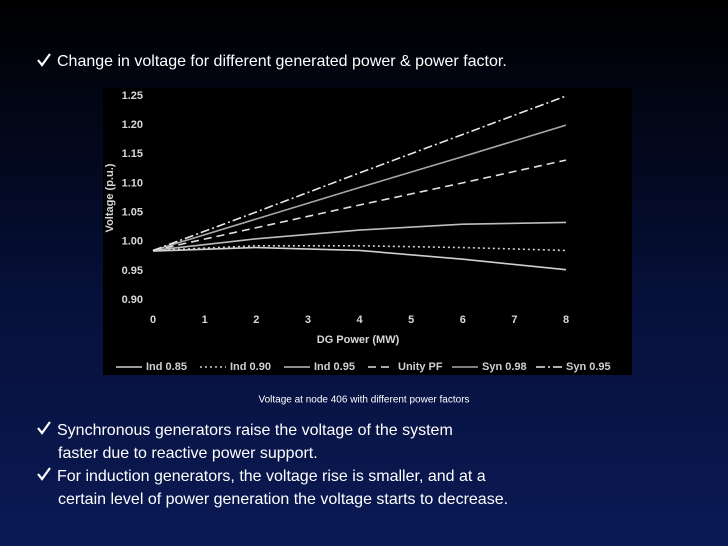  Describe the element at coordinates (153, 320) in the screenshot. I see `x-tick-label: 0` at that location.